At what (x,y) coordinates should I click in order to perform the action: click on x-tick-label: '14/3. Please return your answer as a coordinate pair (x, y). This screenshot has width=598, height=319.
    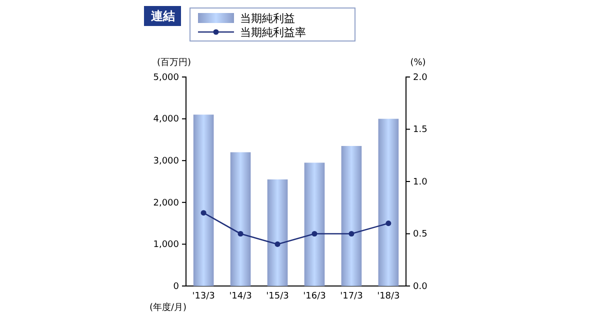
    Looking at the image, I should click on (240, 296).